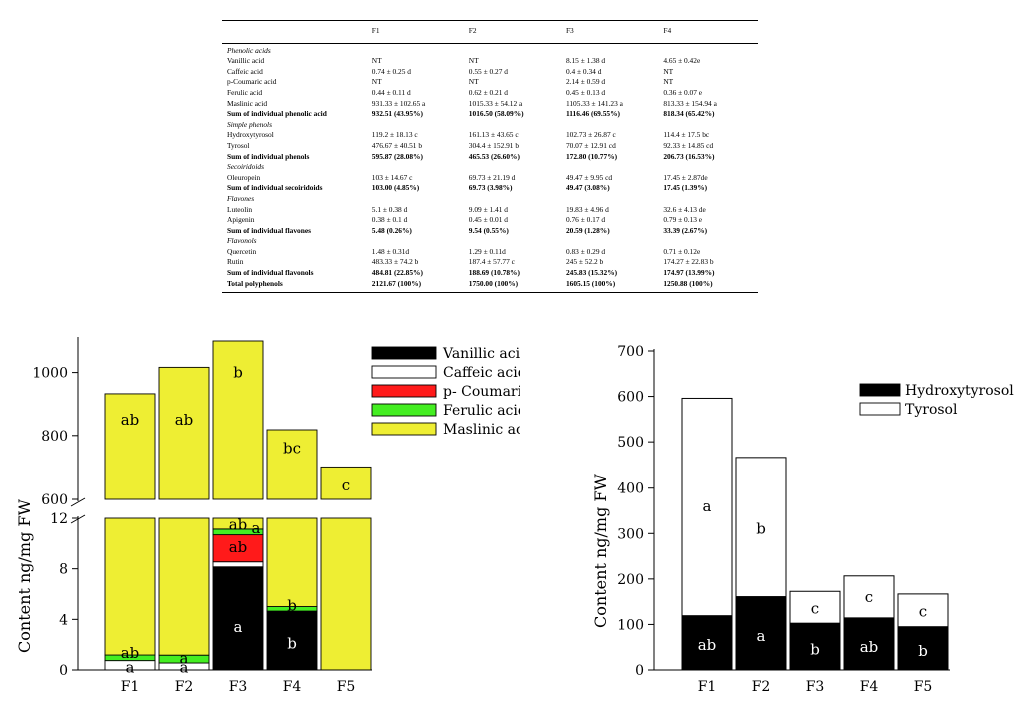 Image resolution: width=1018 pixels, height=716 pixels. What do you see at coordinates (587, 230) in the screenshot?
I see `table-cell: 20.59 (1.28%)` at bounding box center [587, 230].